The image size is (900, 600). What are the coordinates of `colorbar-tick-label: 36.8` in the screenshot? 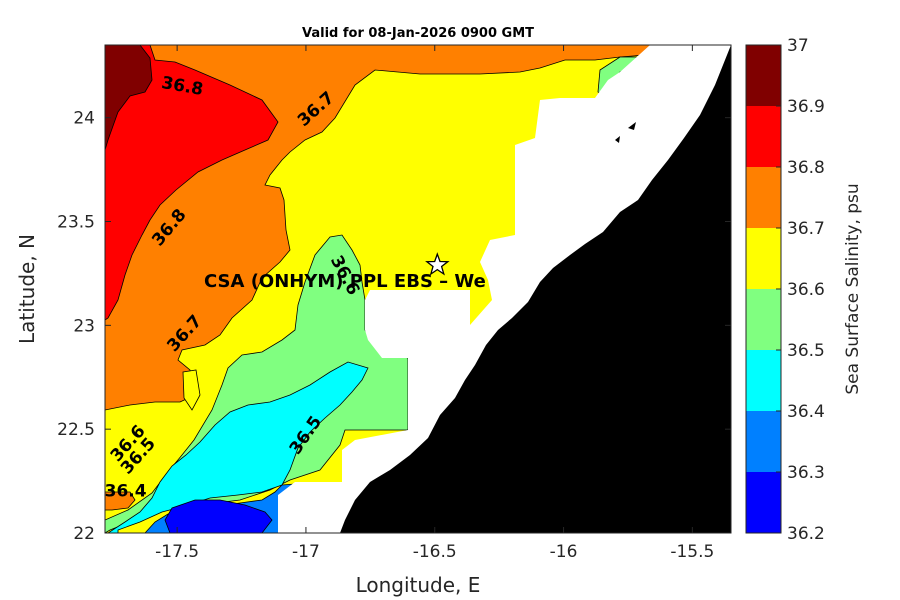 It's located at (806, 168).